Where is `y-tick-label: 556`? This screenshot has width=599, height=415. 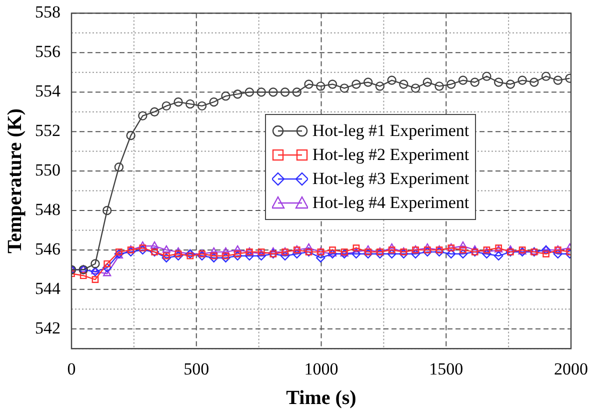 y-tick-label: 556 is located at coordinates (47, 52).